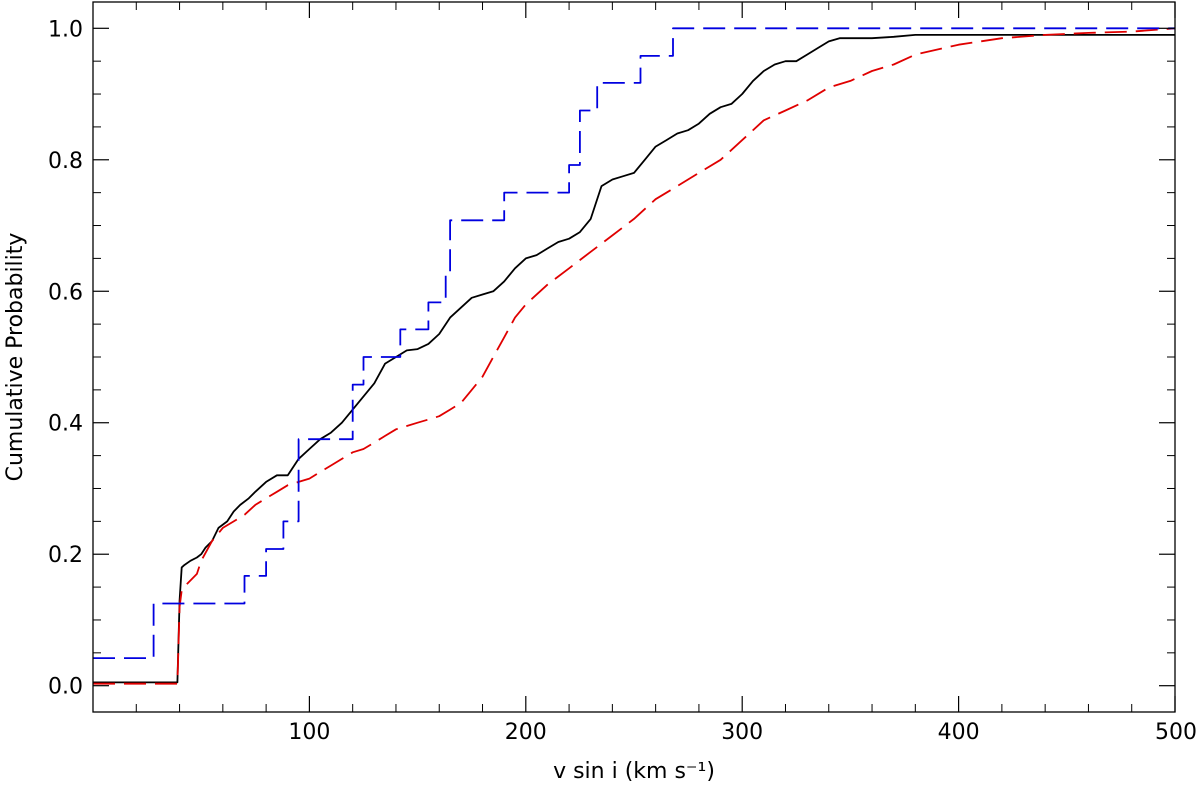 The image size is (1200, 788). Describe the element at coordinates (65, 292) in the screenshot. I see `y-tick-label: 0.6` at that location.